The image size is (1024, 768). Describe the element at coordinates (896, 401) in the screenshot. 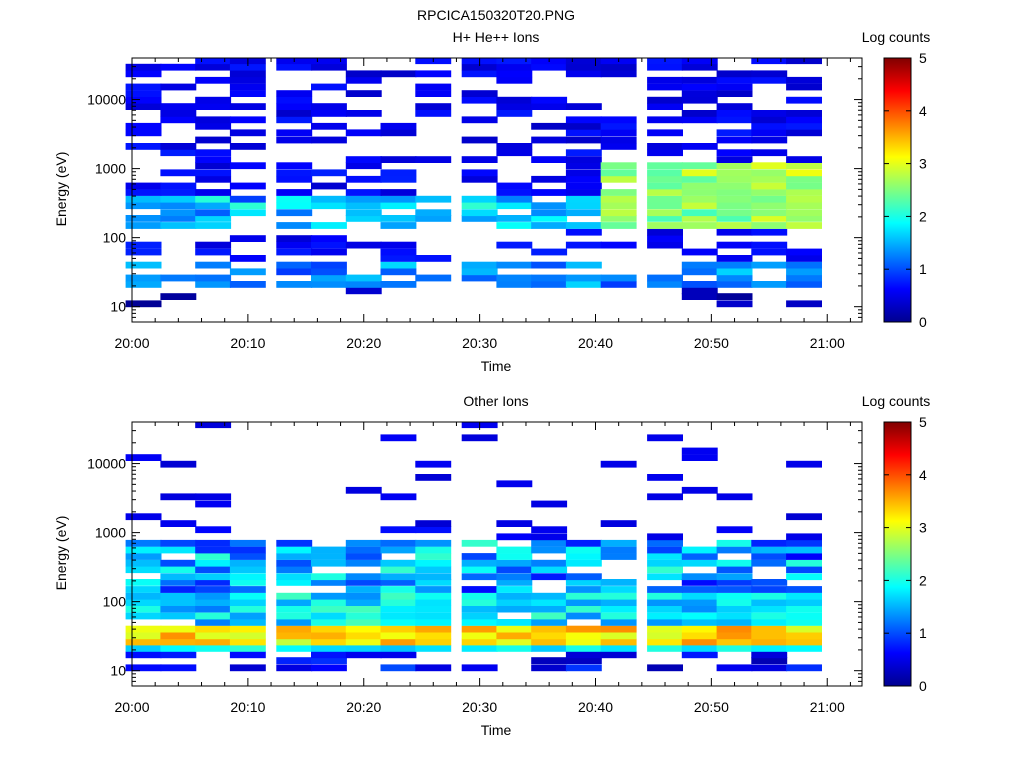

I see `colorbar-bottom-label: Log counts` at that location.